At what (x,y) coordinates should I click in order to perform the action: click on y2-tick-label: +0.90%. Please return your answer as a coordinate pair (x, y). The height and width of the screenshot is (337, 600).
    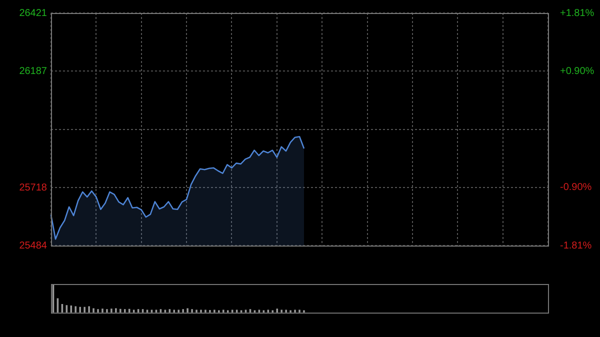
    Looking at the image, I should click on (577, 72).